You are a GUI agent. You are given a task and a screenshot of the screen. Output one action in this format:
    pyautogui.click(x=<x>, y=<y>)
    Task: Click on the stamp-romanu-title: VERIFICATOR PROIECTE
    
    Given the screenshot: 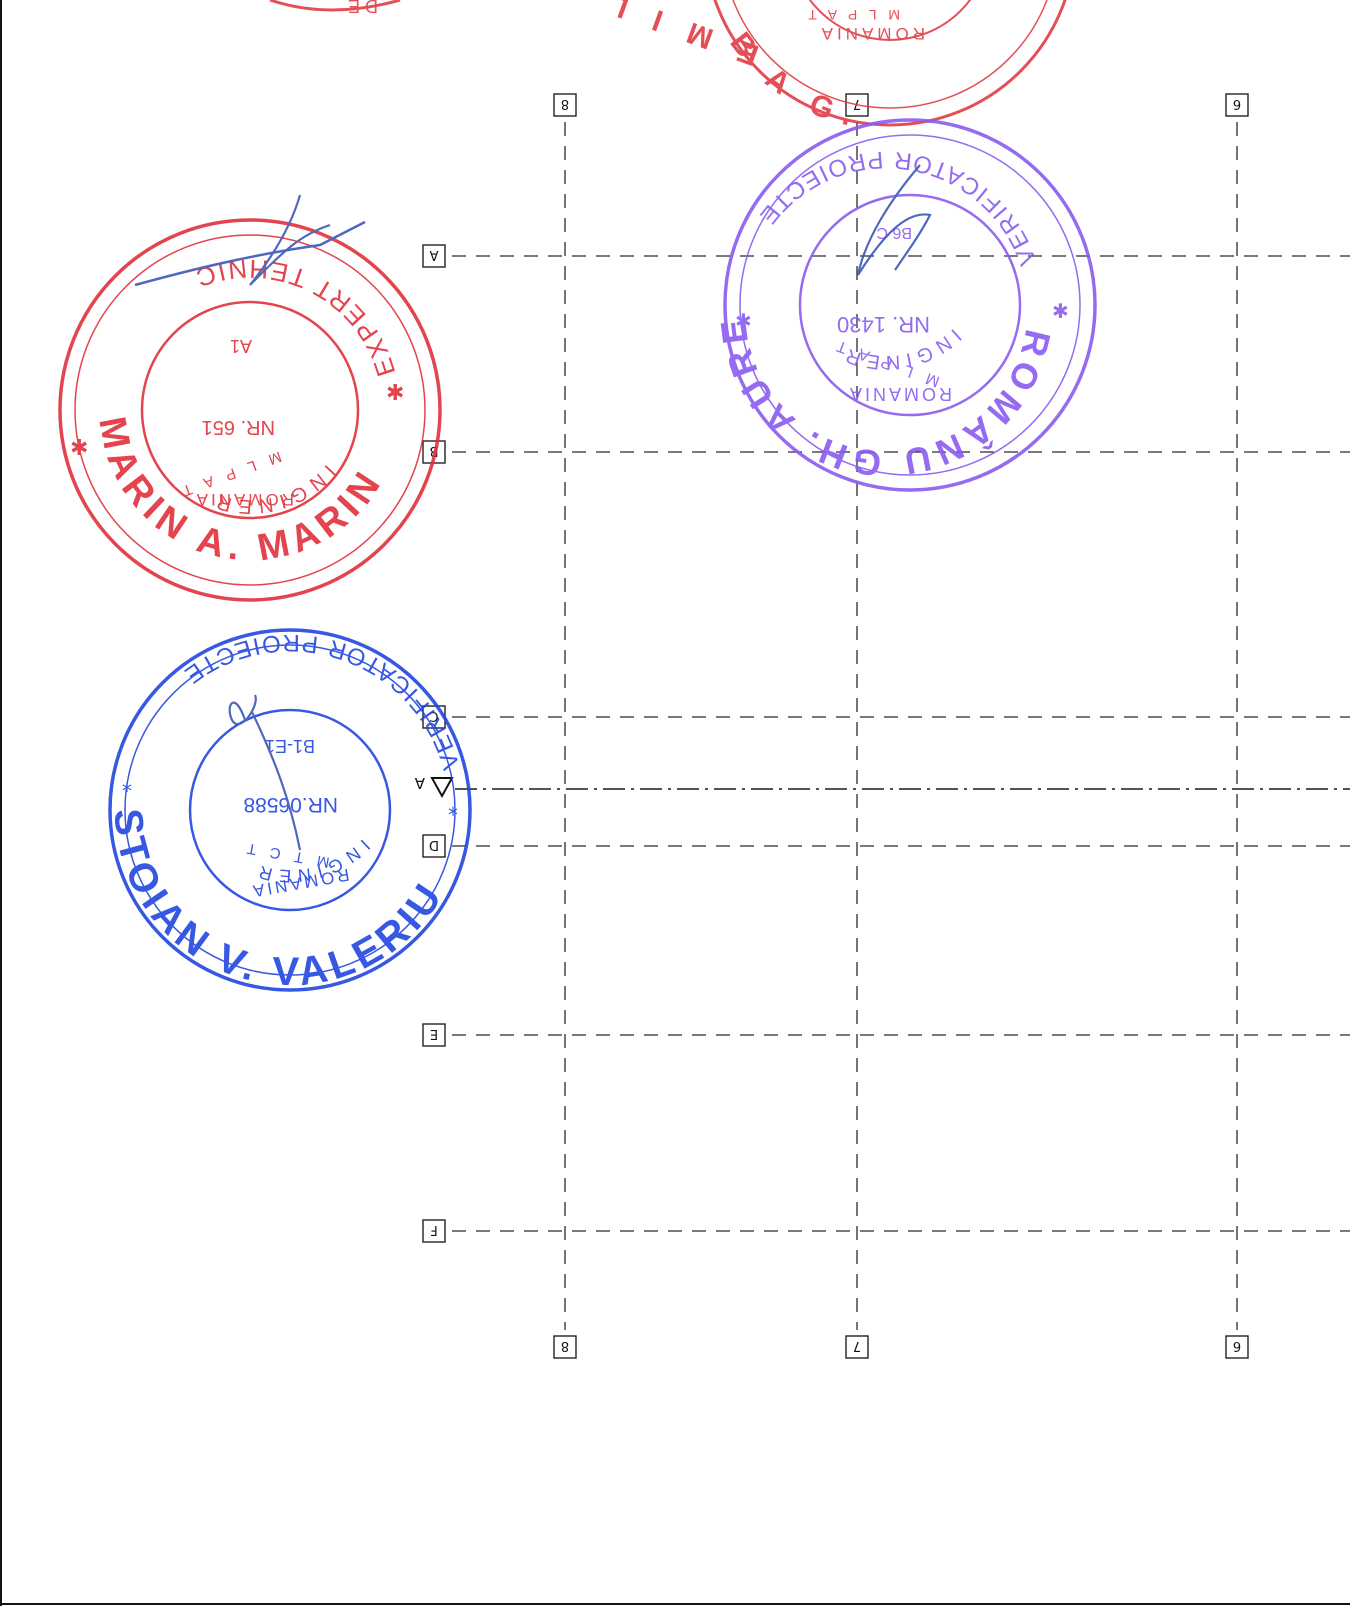 What is the action you would take?
    pyautogui.click(x=898, y=207)
    